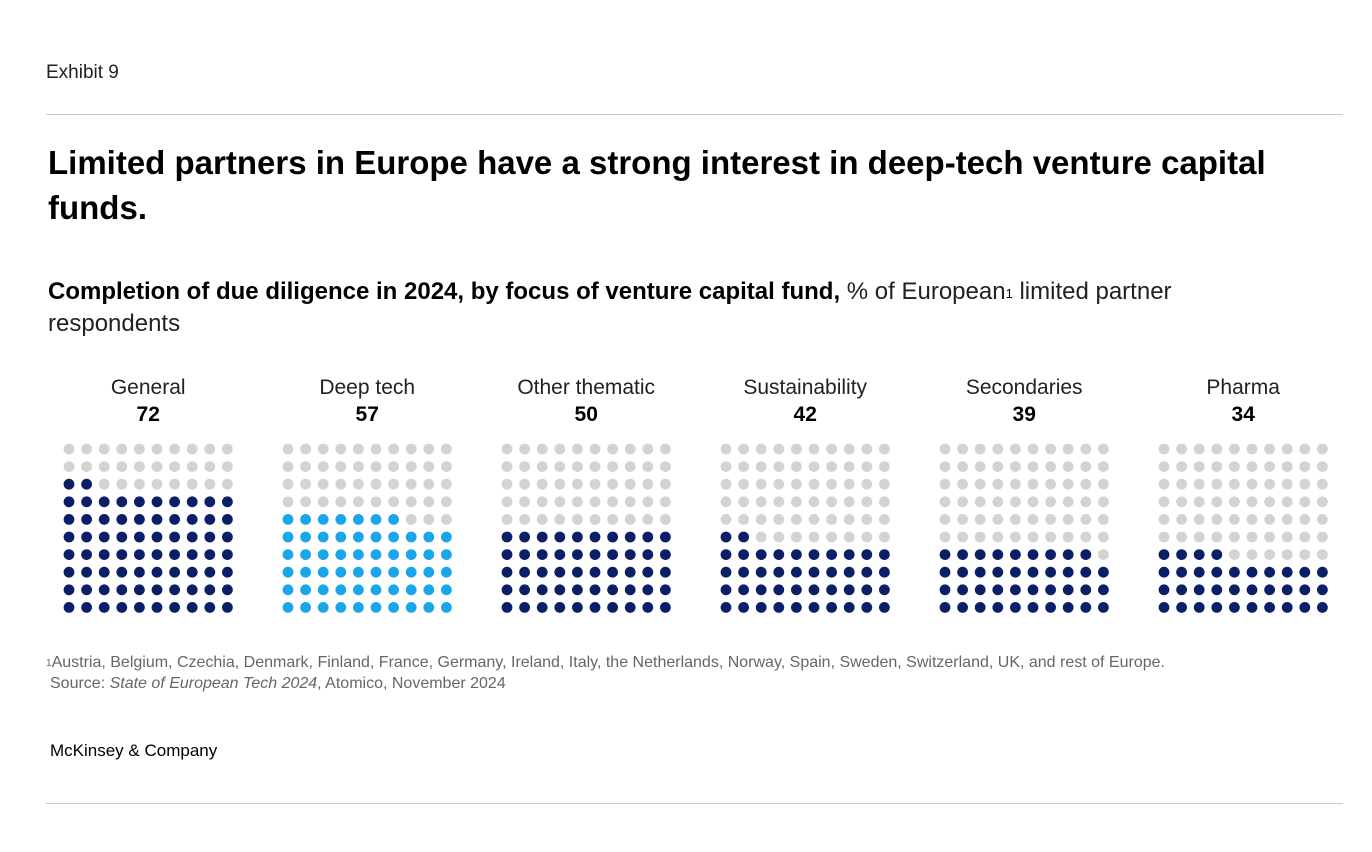 Image resolution: width=1372 pixels, height=852 pixels. I want to click on waffle-secondaries: Secondaries 39, so click(1024, 494).